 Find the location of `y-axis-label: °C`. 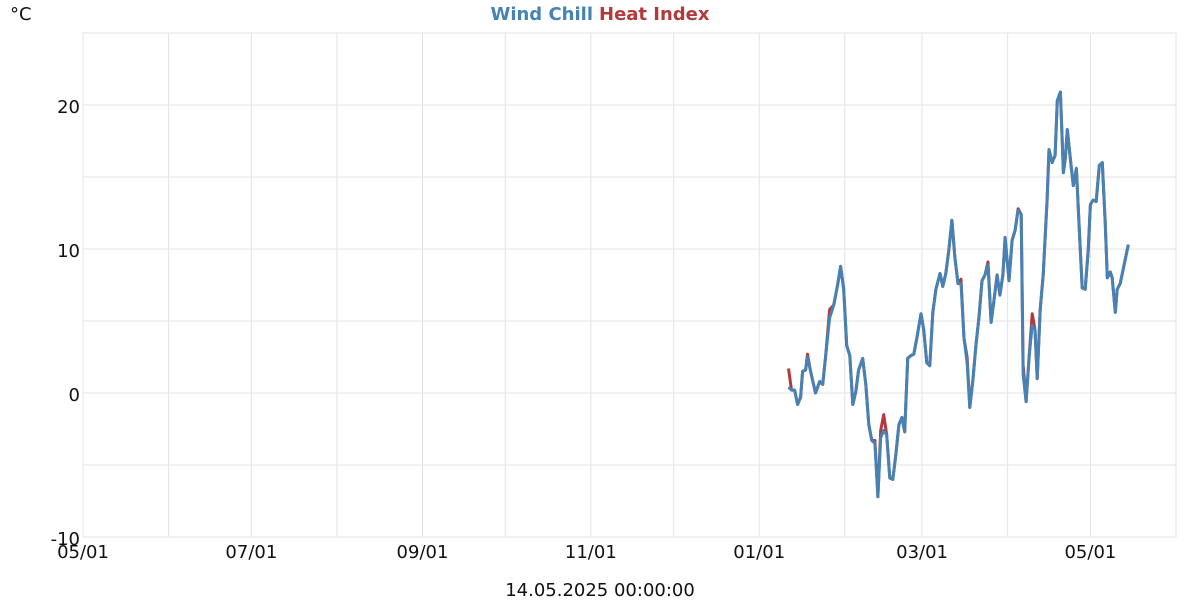

y-axis-label: °C is located at coordinates (21, 14).